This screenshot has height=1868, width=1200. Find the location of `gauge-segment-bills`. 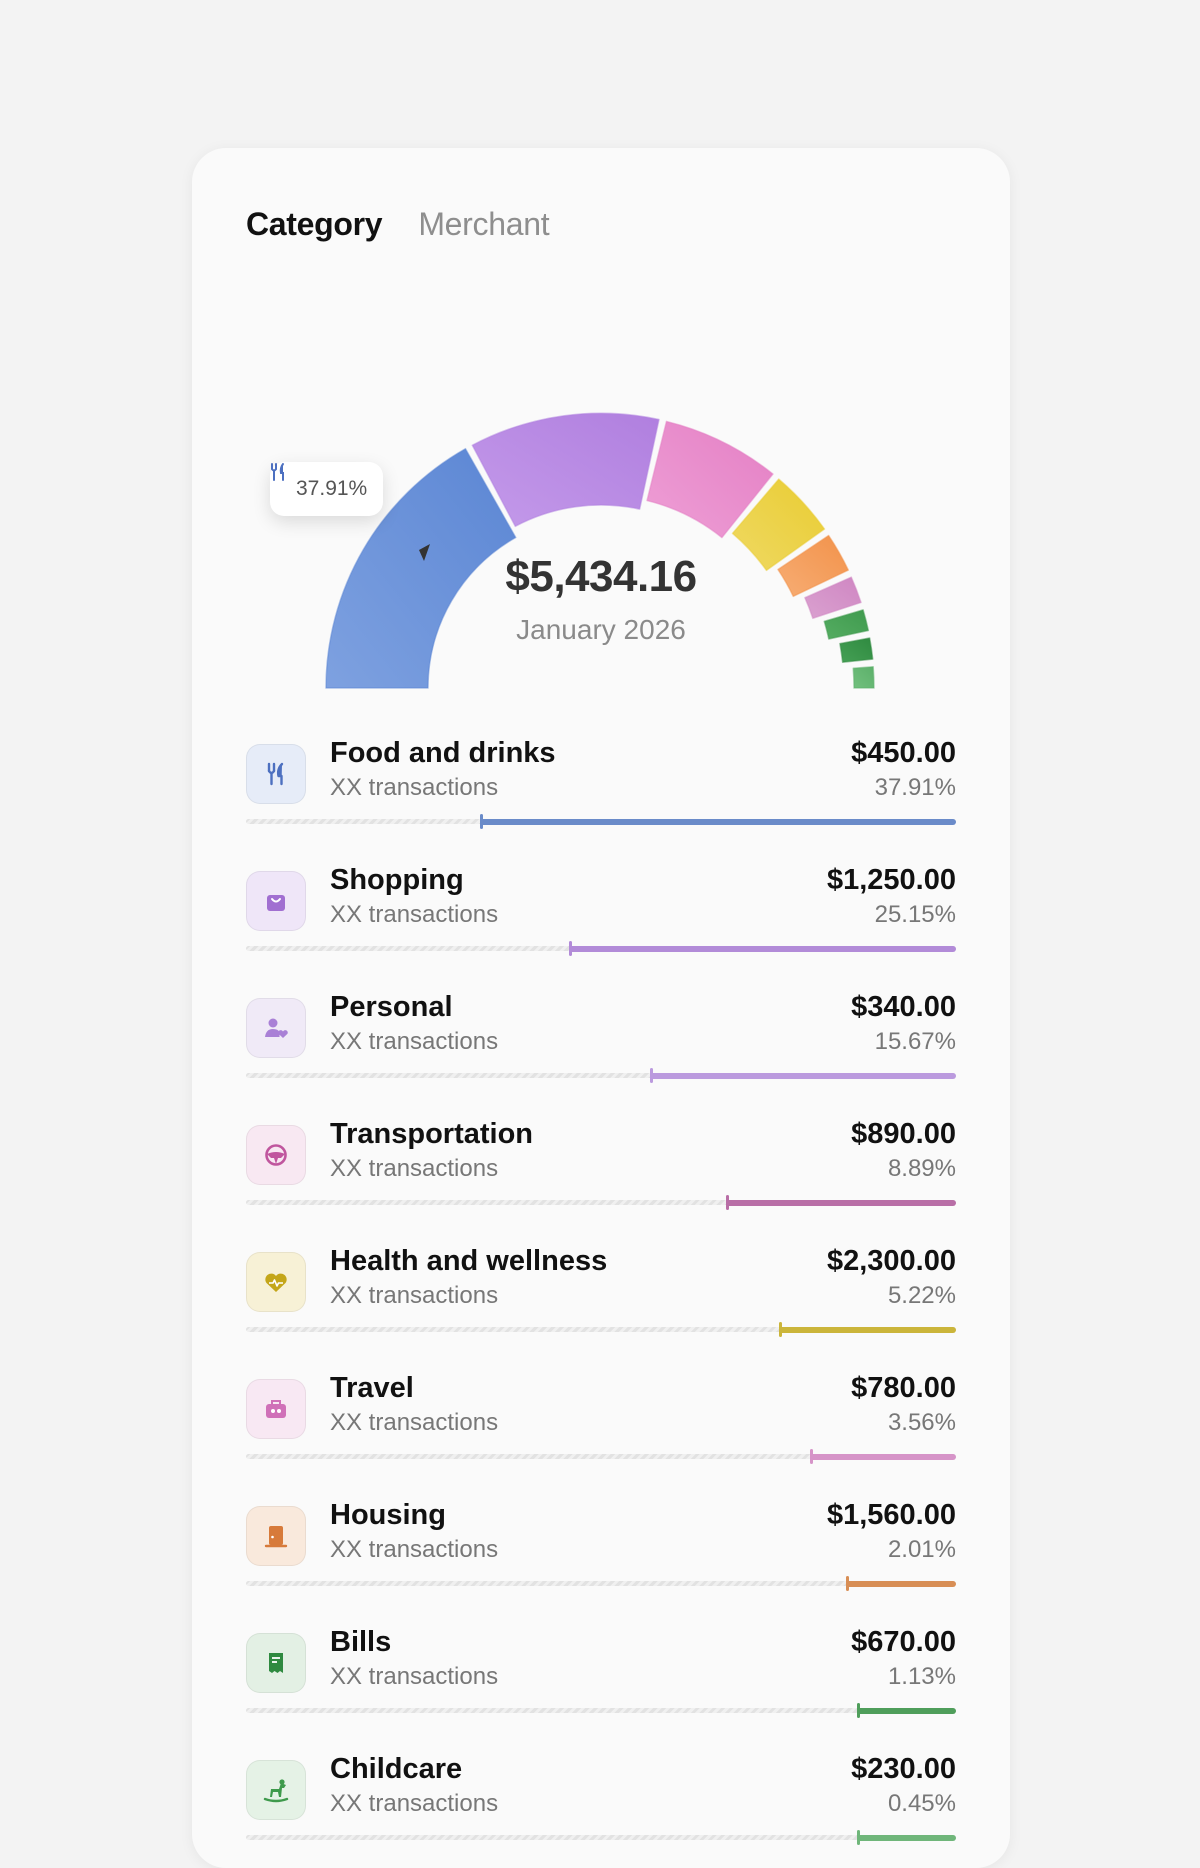

gauge-segment-bills is located at coordinates (856, 650).